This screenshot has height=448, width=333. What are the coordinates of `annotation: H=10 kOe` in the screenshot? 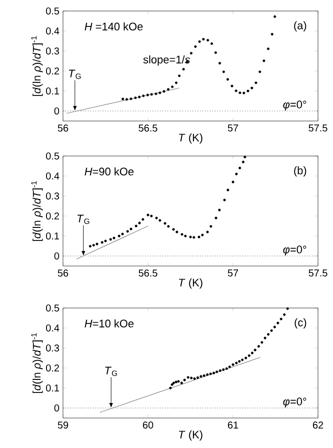 It's located at (109, 323).